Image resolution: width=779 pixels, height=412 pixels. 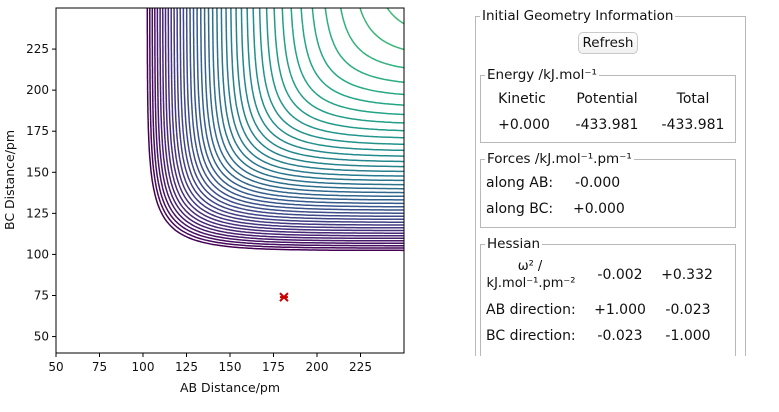 What do you see at coordinates (37, 90) in the screenshot?
I see `y-tick-label: 200` at bounding box center [37, 90].